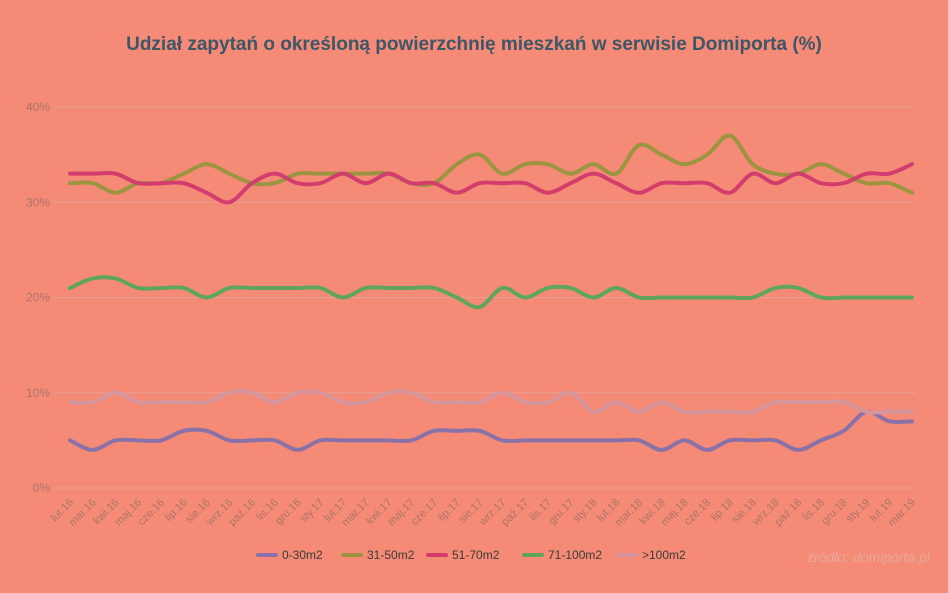 Image resolution: width=948 pixels, height=593 pixels. Describe the element at coordinates (391, 555) in the screenshot. I see `legend-label: 31-50m2` at that location.